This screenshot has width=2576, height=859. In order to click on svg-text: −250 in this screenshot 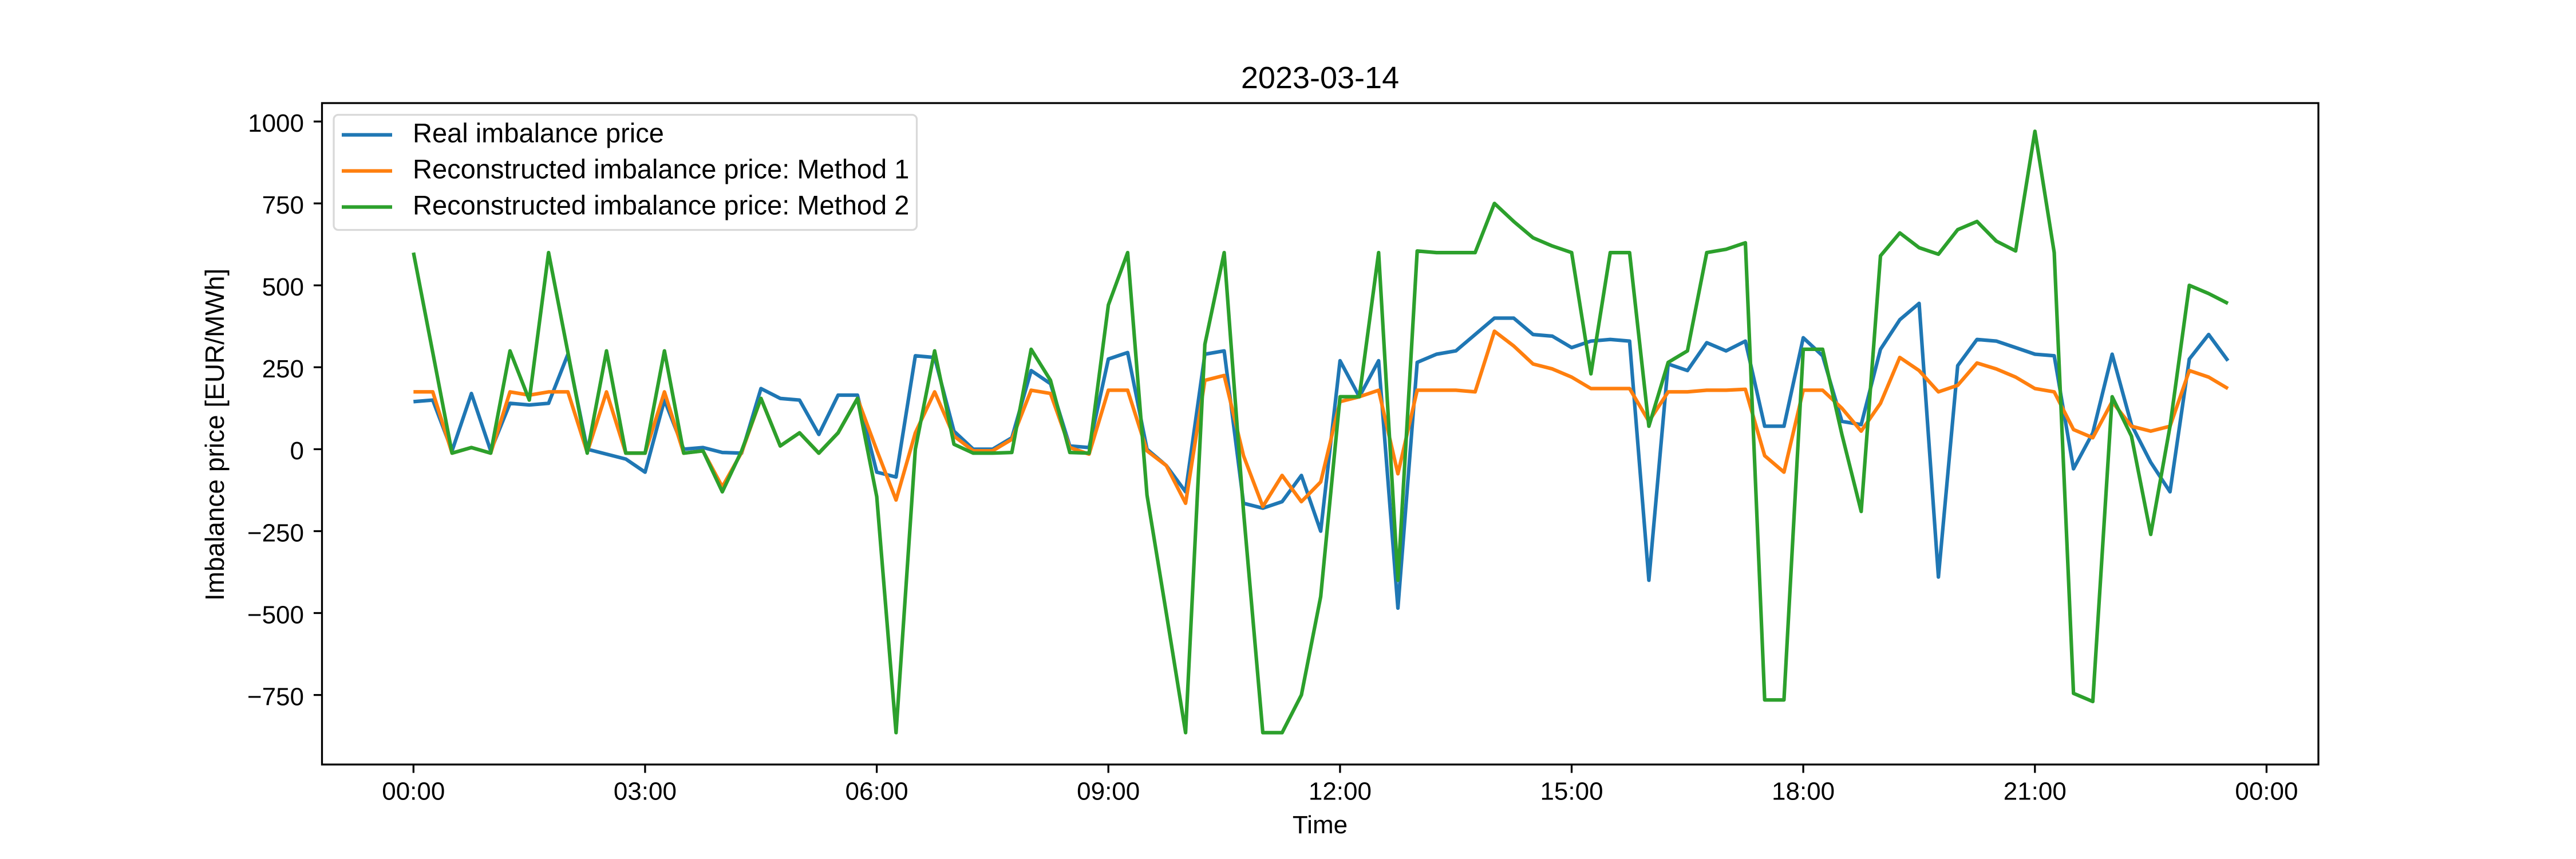, I will do `click(275, 533)`.